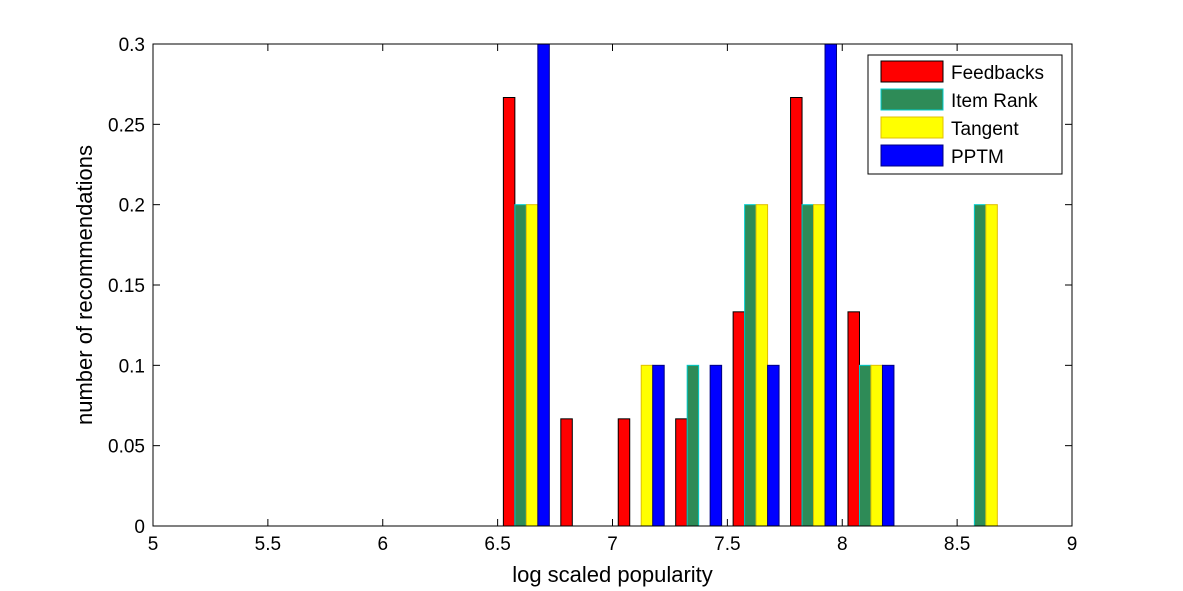 The height and width of the screenshot is (591, 1183). I want to click on y-tick-label: 0.2, so click(132, 206).